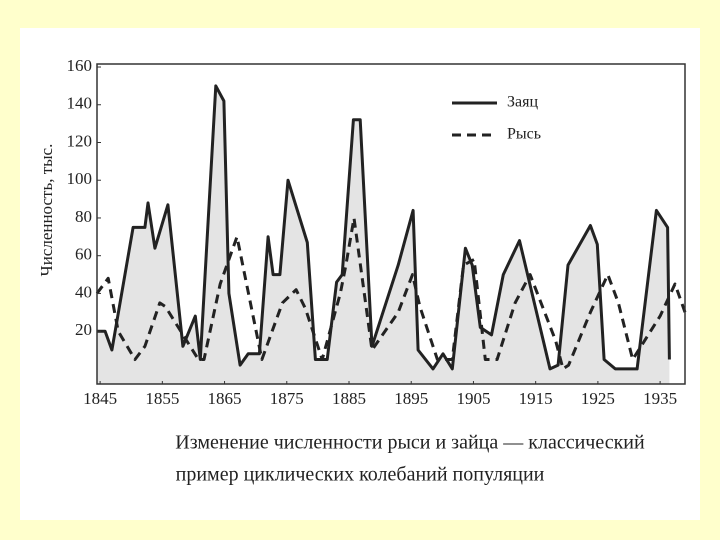 This screenshot has width=720, height=540. What do you see at coordinates (598, 398) in the screenshot?
I see `x-tick-label: 1925` at bounding box center [598, 398].